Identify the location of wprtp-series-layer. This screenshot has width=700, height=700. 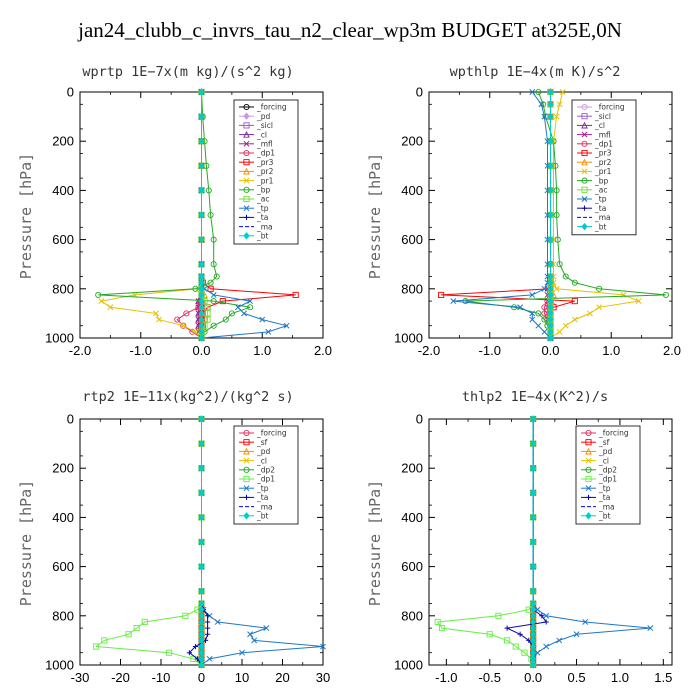
(197, 215).